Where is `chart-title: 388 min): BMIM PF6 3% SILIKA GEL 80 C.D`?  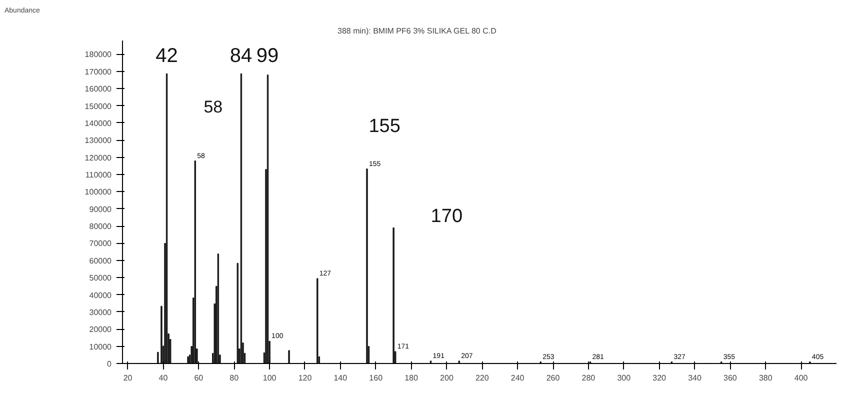
chart-title: 388 min): BMIM PF6 3% SILIKA GEL 80 C.D is located at coordinates (417, 31).